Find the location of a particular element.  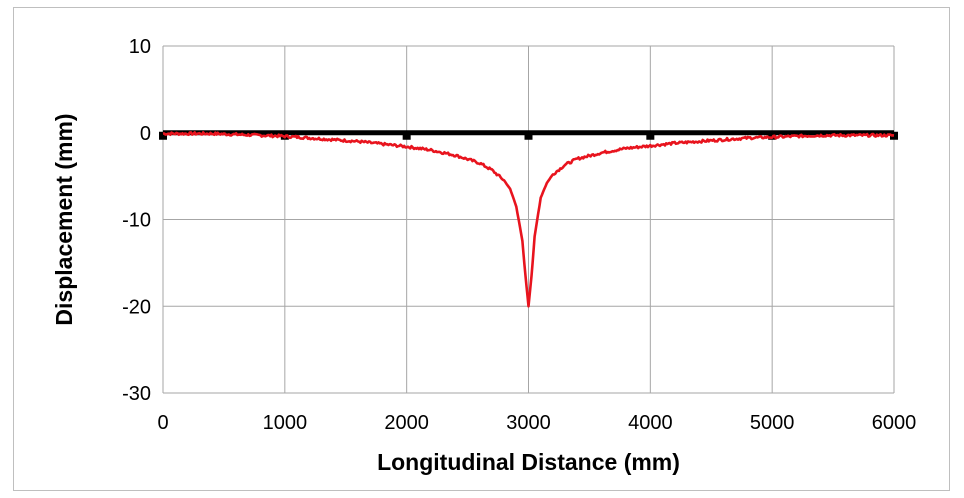

y-tick-label: -20 is located at coordinates (136, 307).